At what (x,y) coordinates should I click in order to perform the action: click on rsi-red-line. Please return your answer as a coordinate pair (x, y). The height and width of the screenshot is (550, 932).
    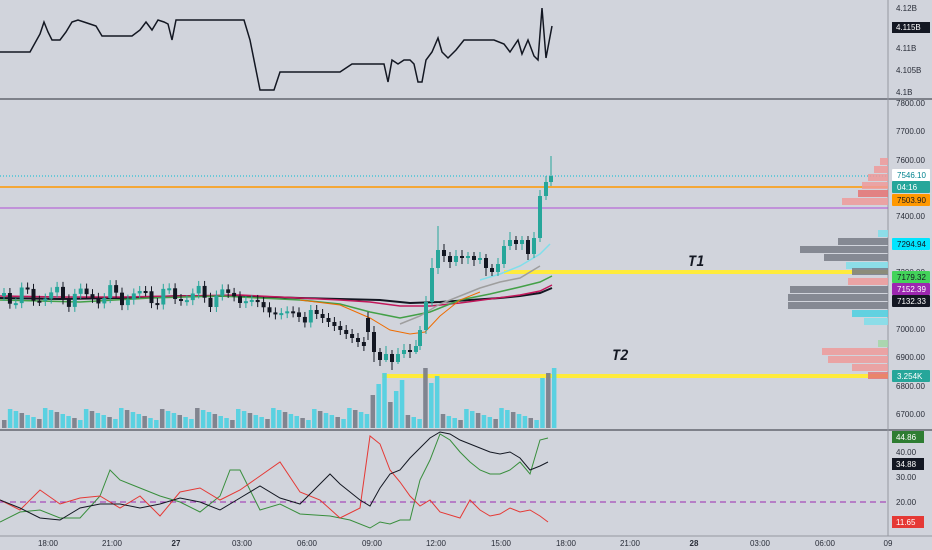
    Looking at the image, I should click on (274, 479).